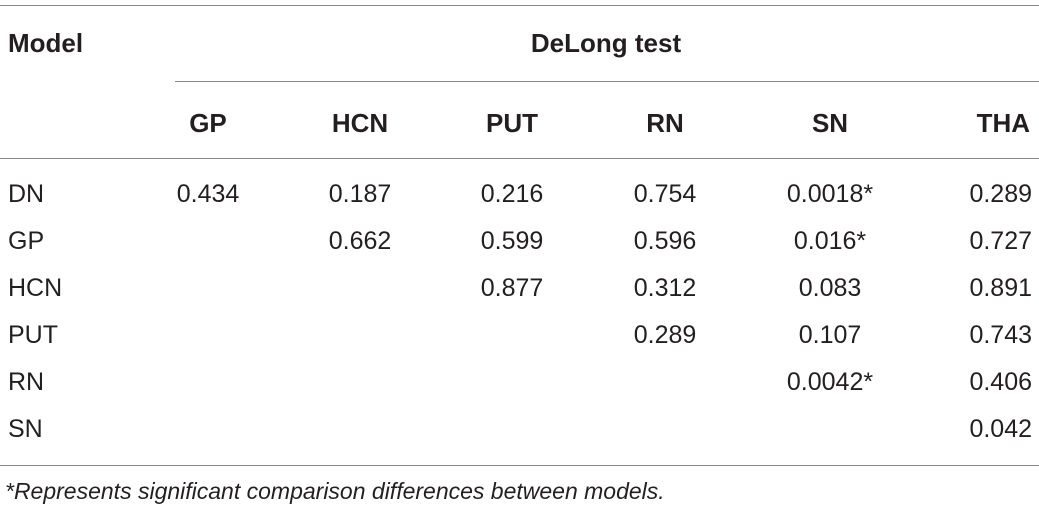  What do you see at coordinates (26, 194) in the screenshot?
I see `row-label: DN` at bounding box center [26, 194].